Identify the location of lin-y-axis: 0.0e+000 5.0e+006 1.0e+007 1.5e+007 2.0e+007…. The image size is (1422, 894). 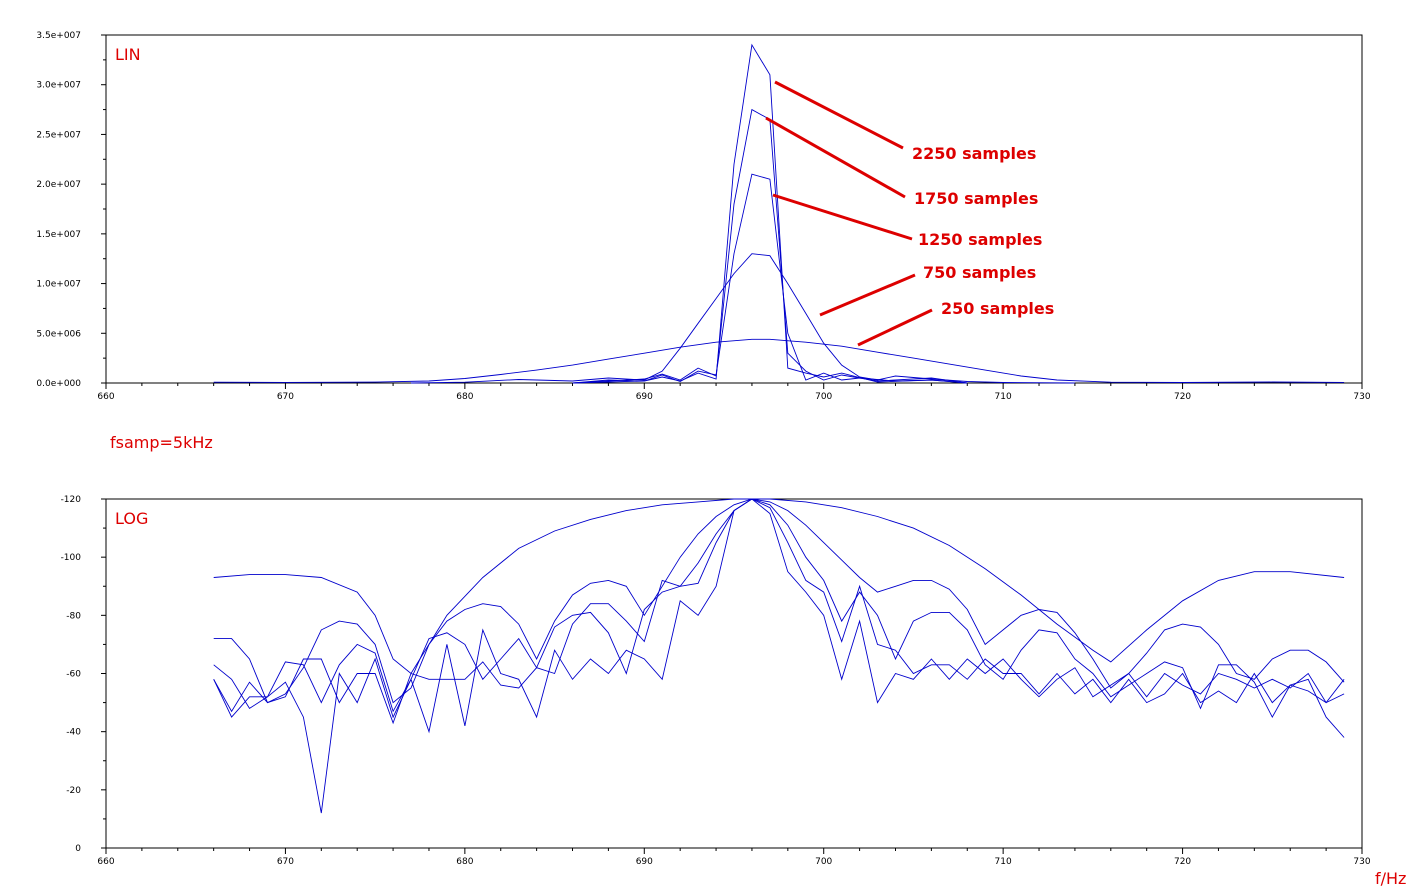
(71, 210).